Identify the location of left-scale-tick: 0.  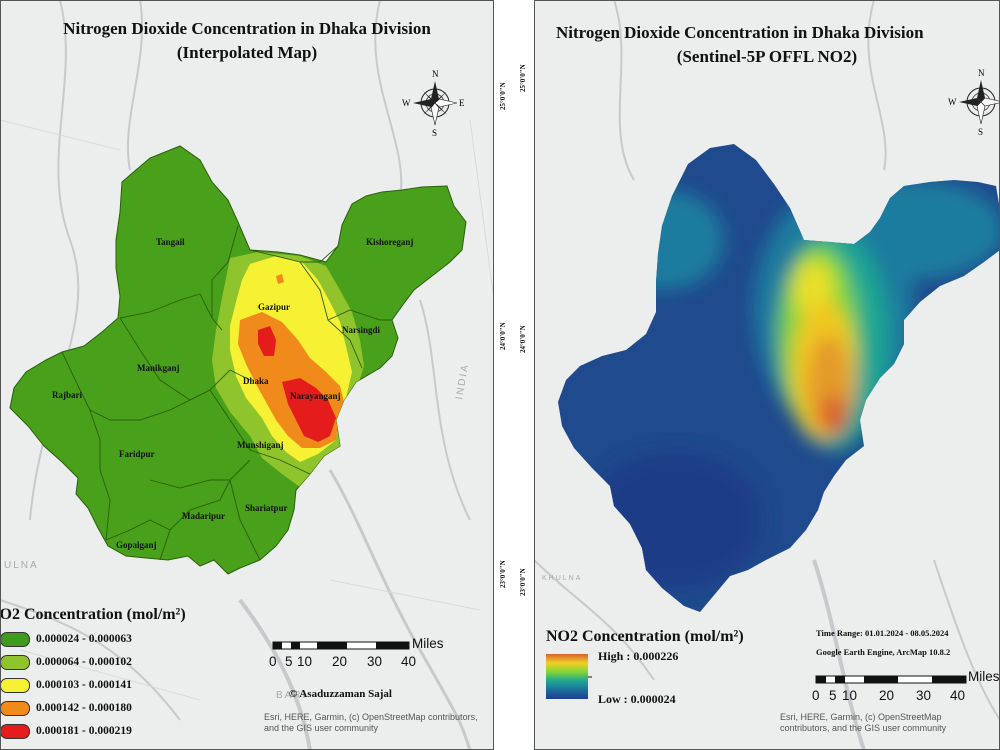
(273, 661).